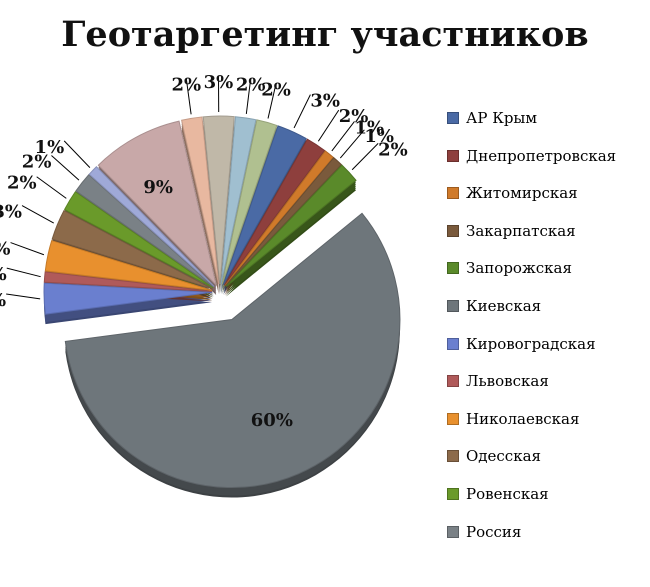  What do you see at coordinates (547, 532) in the screenshot?
I see `legend-item: Россия` at bounding box center [547, 532].